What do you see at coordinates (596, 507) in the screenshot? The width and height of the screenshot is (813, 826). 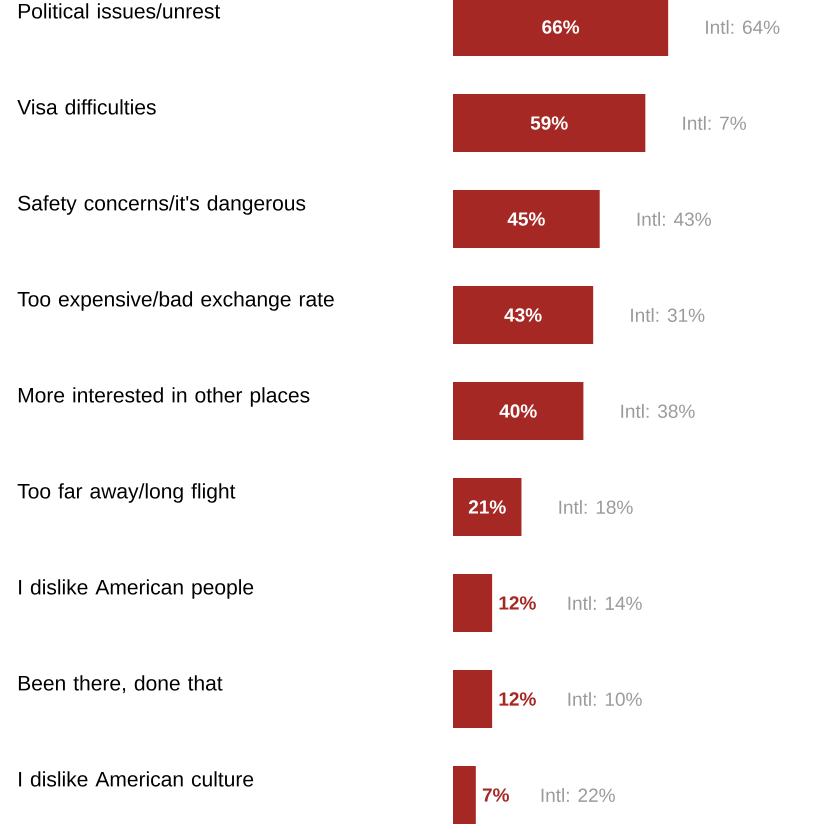 I see `annotation: Intl: 18%` at bounding box center [596, 507].